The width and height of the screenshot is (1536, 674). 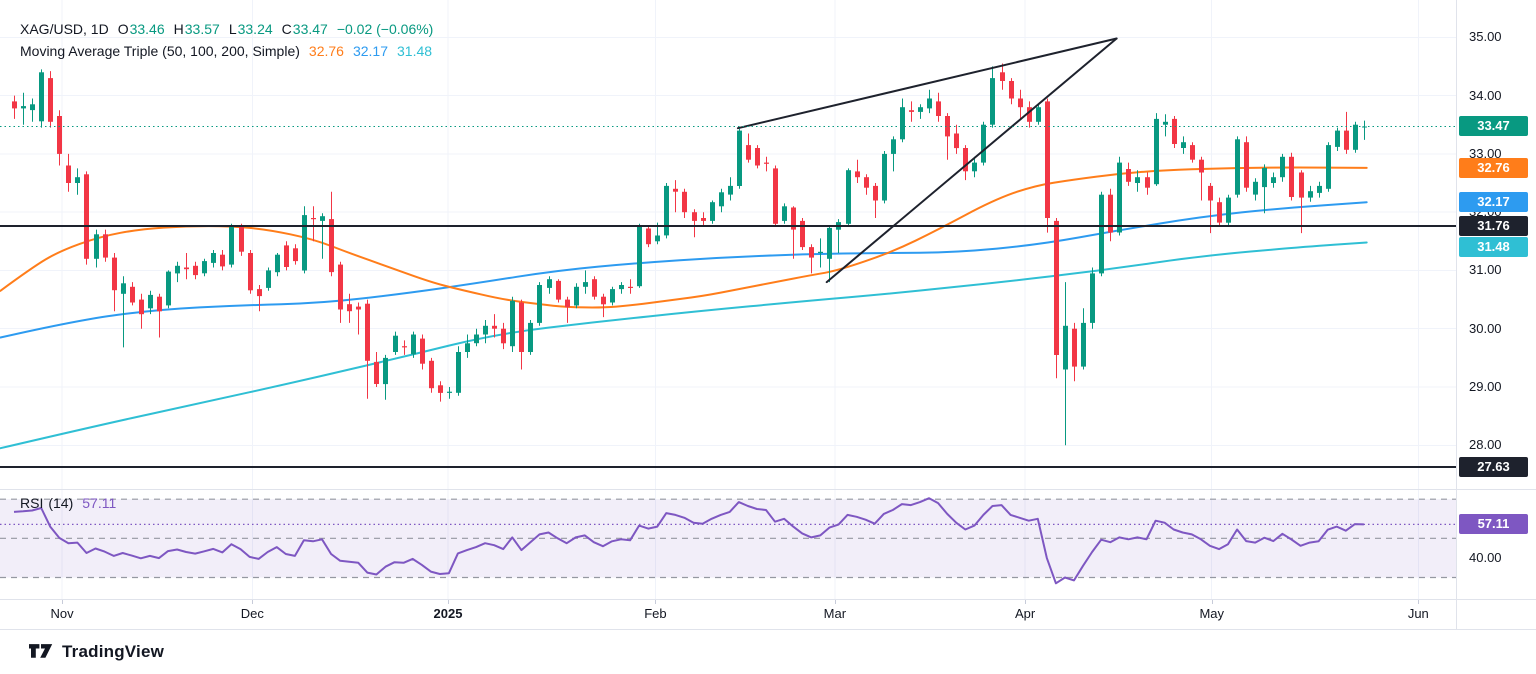 I want to click on rsi-line, so click(x=688, y=541).